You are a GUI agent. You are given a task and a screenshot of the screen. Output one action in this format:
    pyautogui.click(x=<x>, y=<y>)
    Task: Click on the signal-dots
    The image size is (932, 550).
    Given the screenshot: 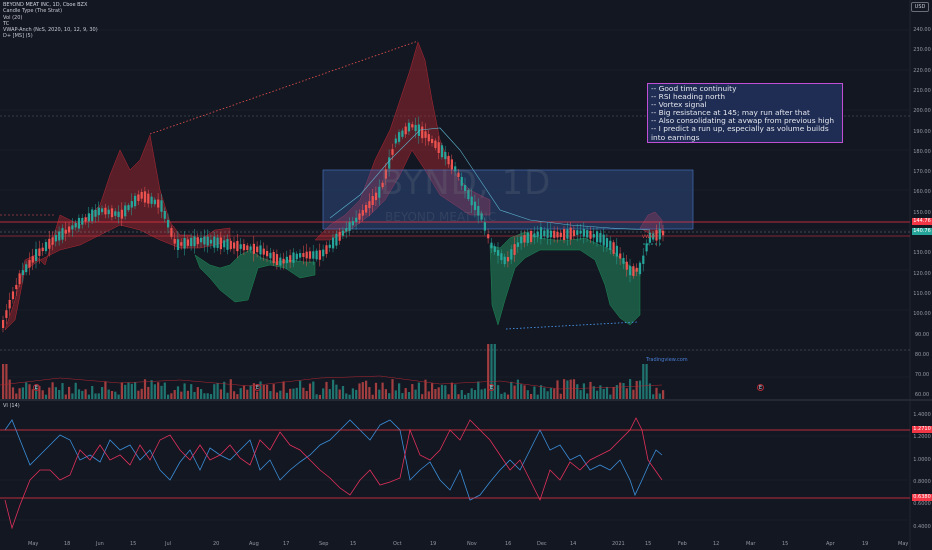 What is the action you would take?
    pyautogui.click(x=652, y=244)
    